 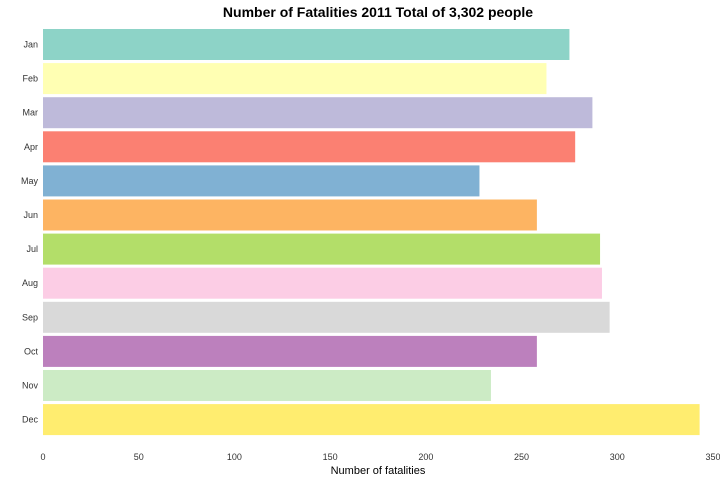 What do you see at coordinates (322, 283) in the screenshot?
I see `bar-aug` at bounding box center [322, 283].